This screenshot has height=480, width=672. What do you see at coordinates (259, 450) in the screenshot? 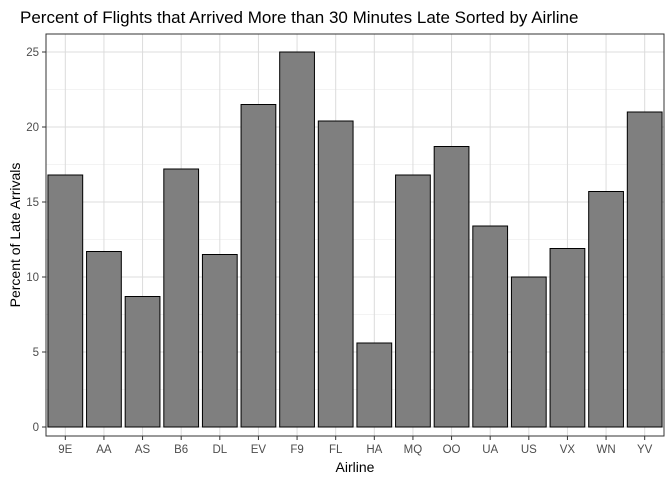
I see `x-tick-label: EV` at bounding box center [259, 450].